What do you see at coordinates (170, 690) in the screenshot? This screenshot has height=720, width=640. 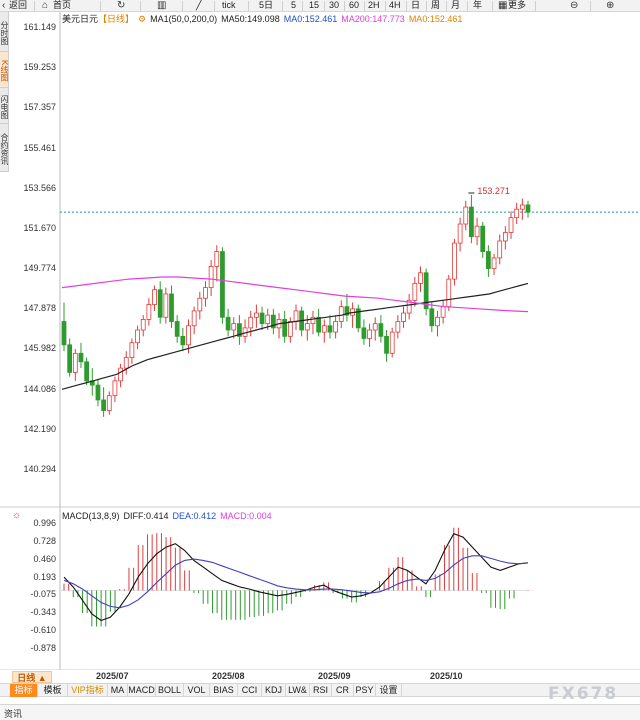 I see `indicator-tab: BOLL` at bounding box center [170, 690].